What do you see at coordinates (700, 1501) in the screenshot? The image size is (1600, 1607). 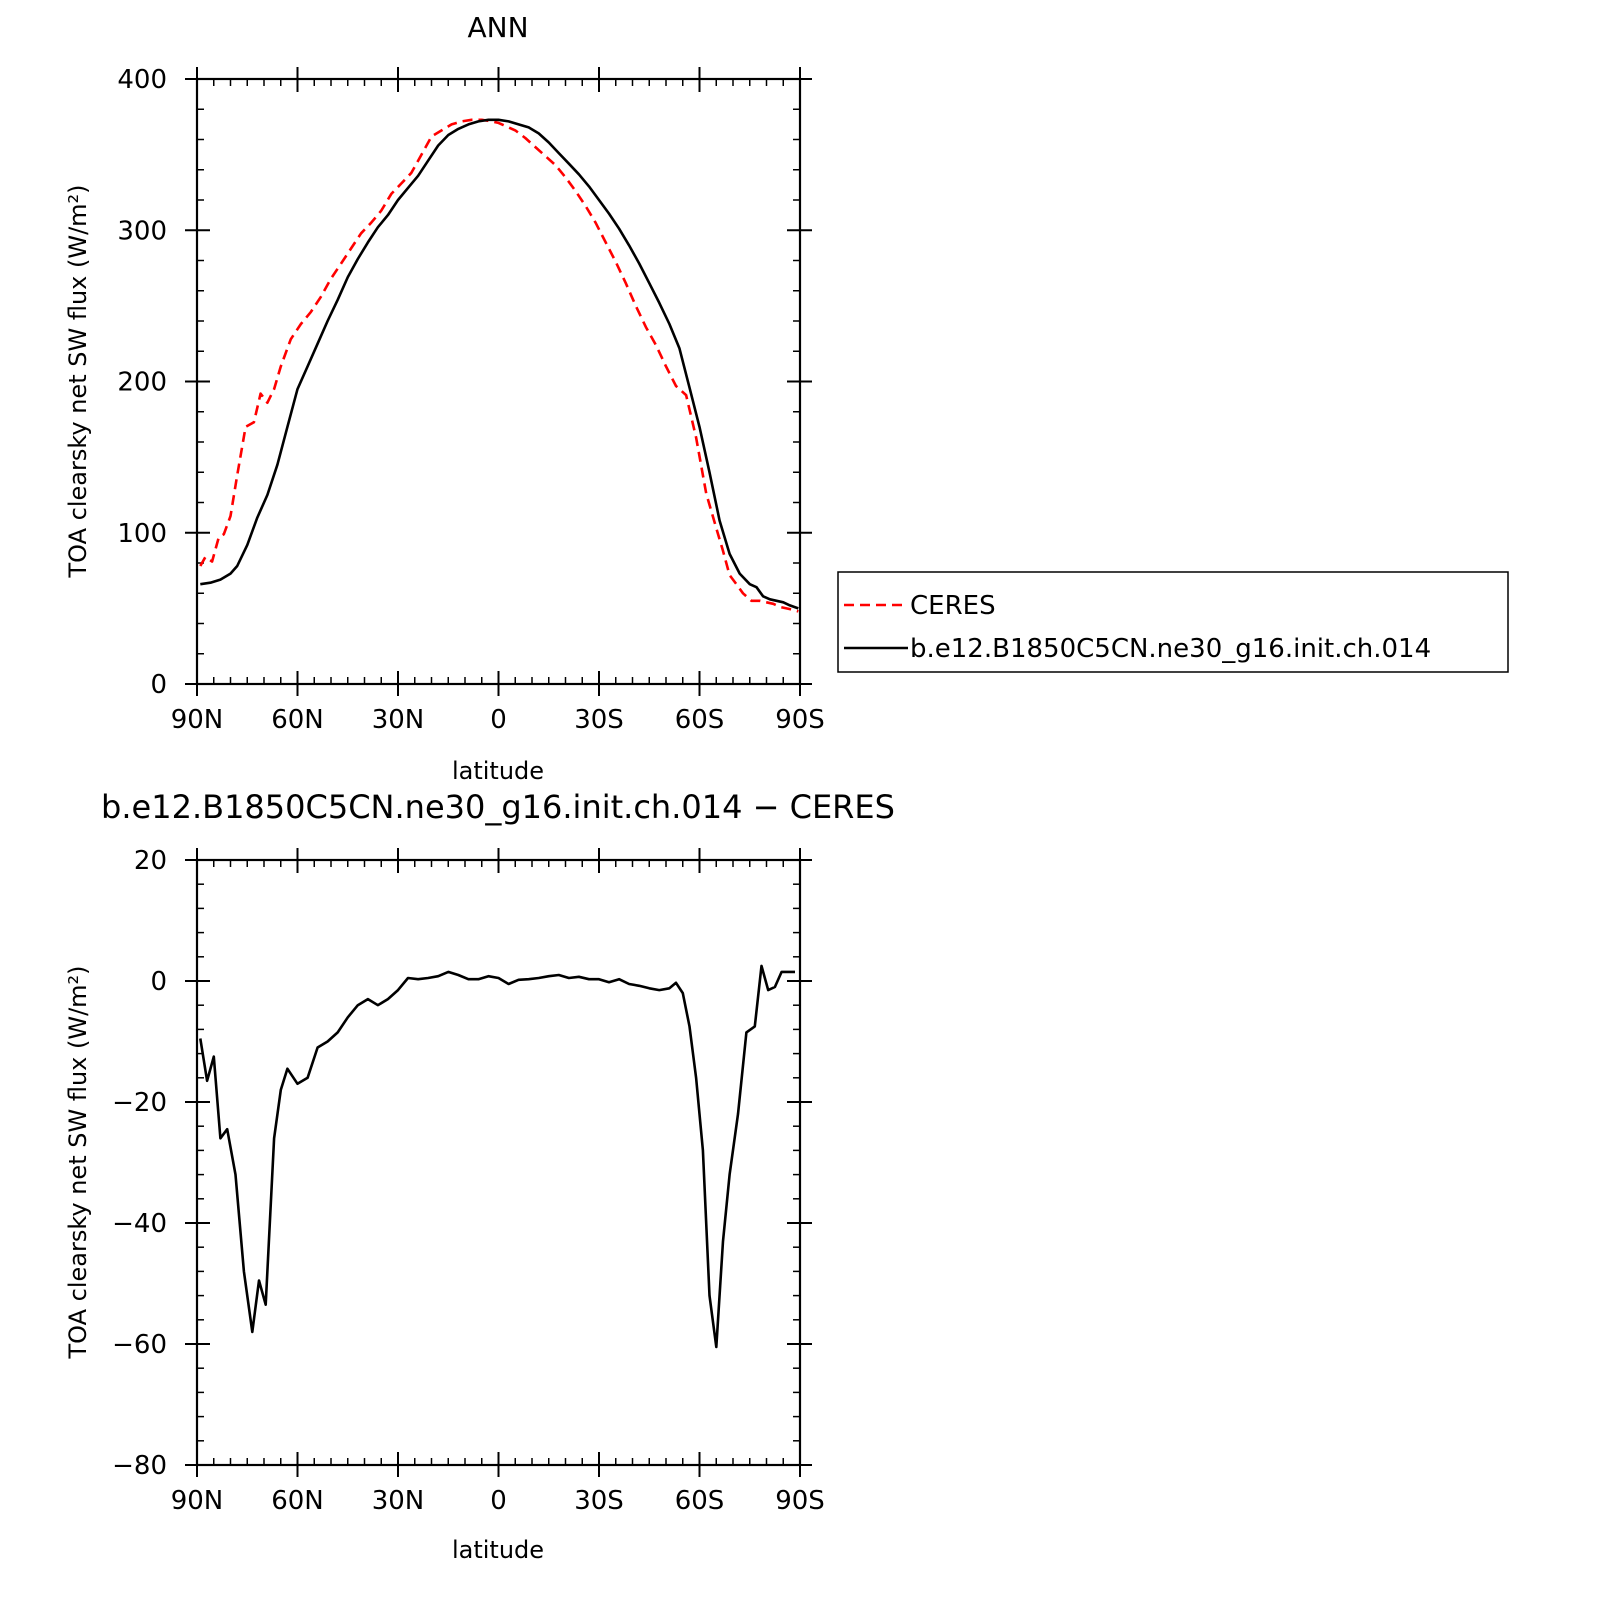 I see `bottom-x-tick-label: 60S` at bounding box center [700, 1501].